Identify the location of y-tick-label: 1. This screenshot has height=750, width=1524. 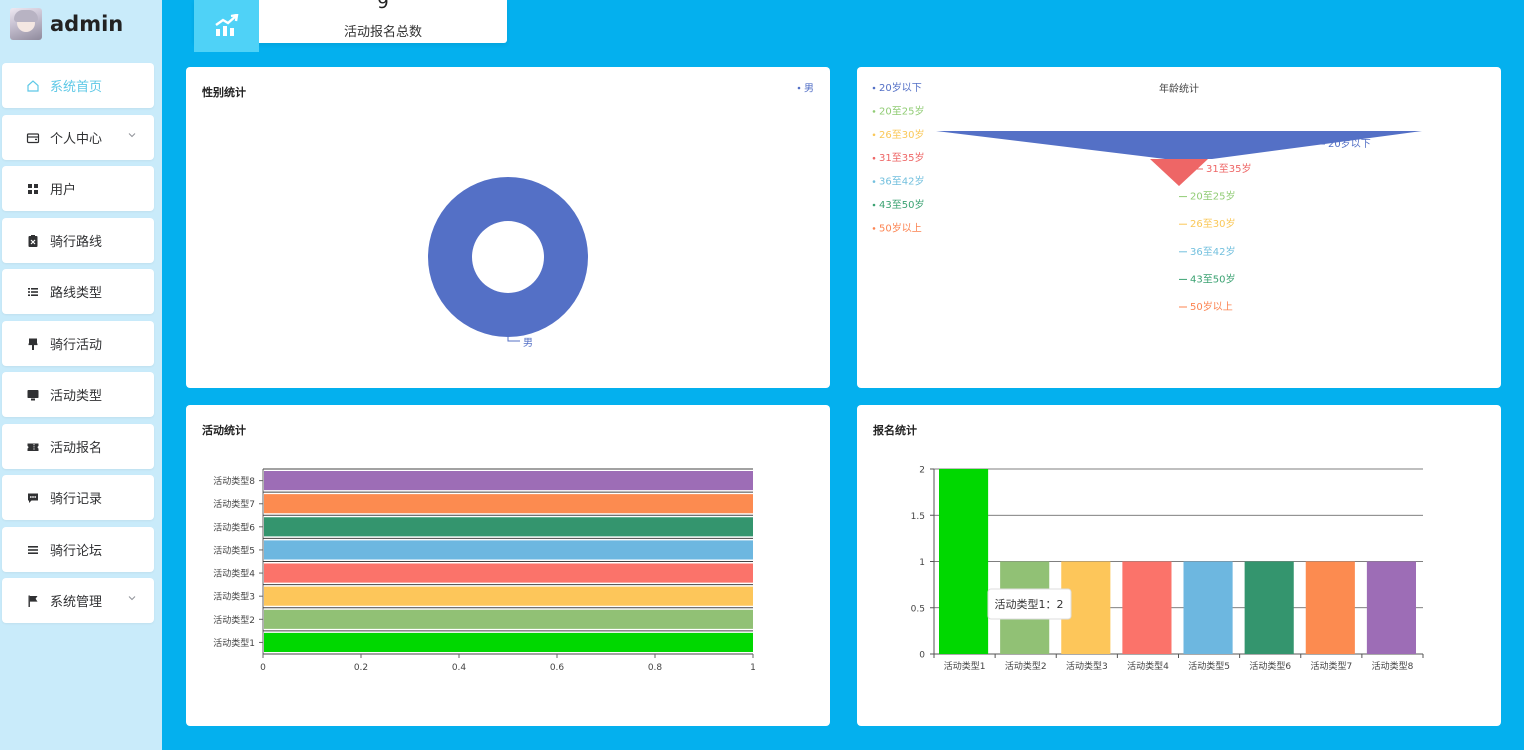
(922, 563).